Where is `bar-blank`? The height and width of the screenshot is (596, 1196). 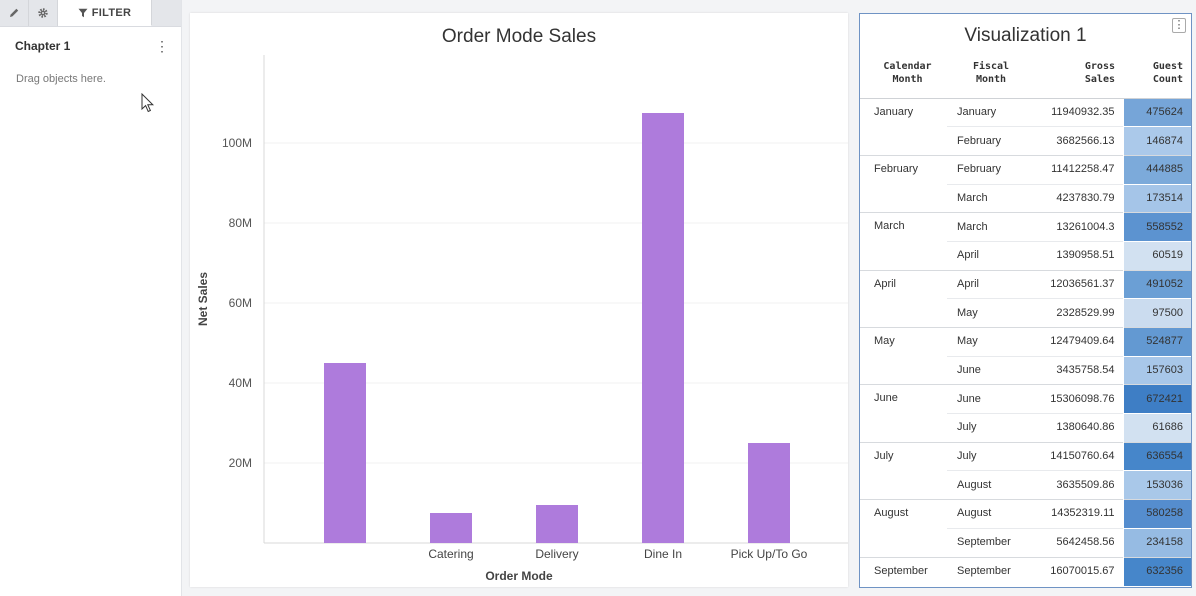 bar-blank is located at coordinates (345, 453).